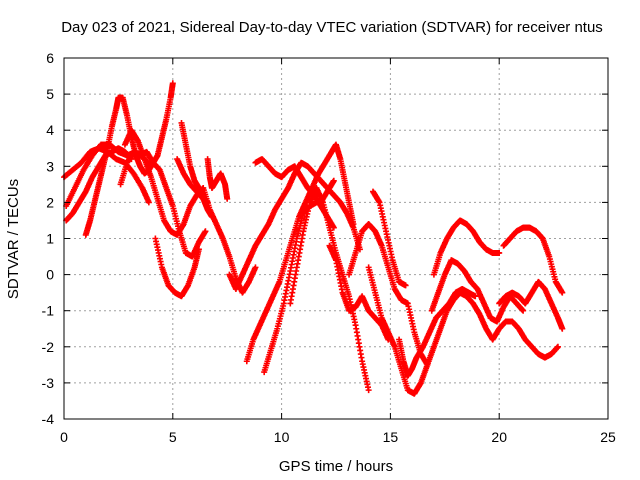 Image resolution: width=640 pixels, height=480 pixels. I want to click on x-tick-label: 10, so click(282, 437).